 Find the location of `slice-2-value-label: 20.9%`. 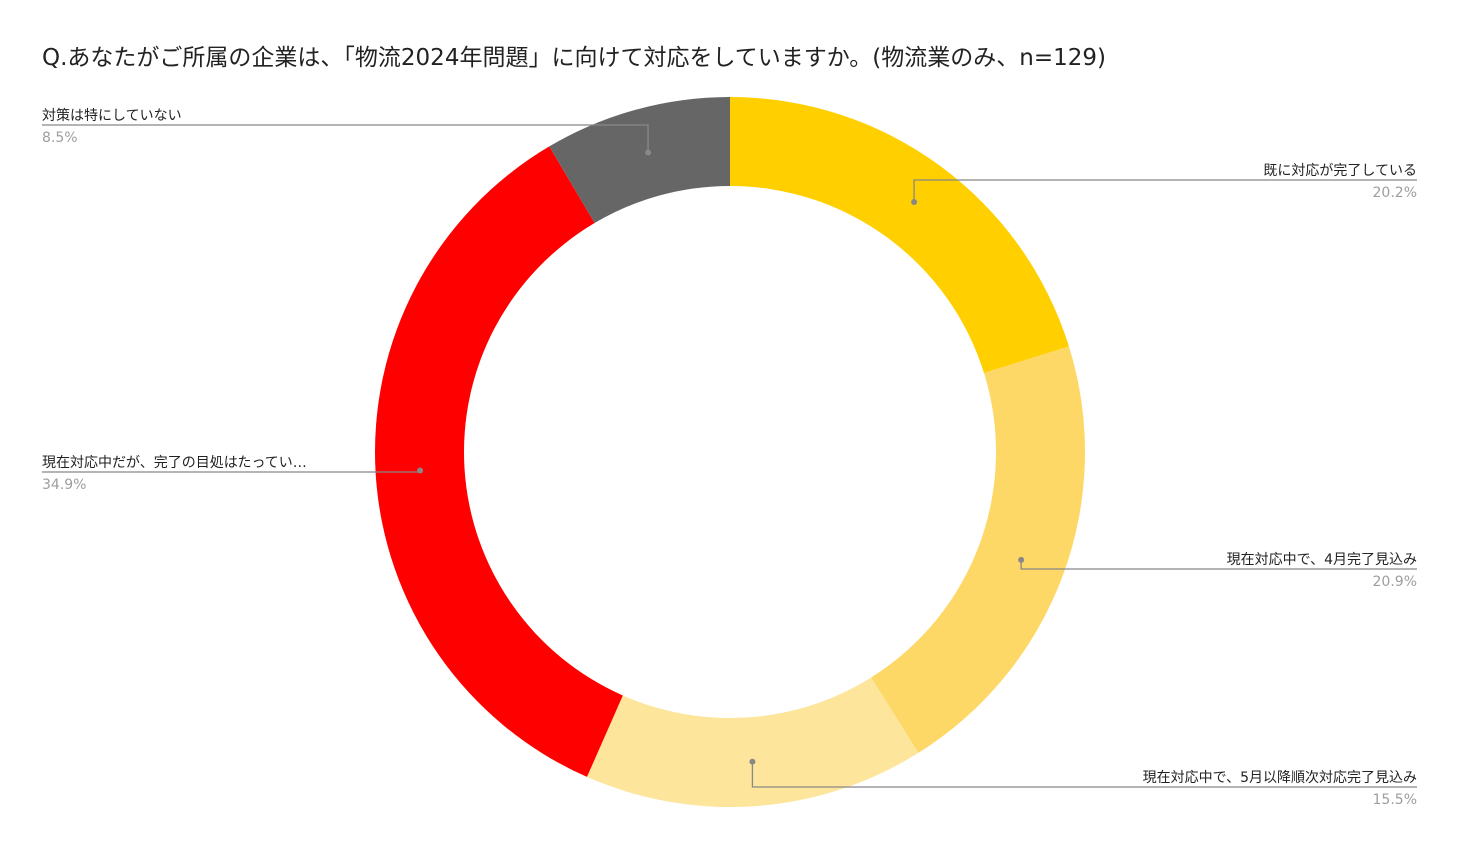

slice-2-value-label: 20.9% is located at coordinates (1395, 582).